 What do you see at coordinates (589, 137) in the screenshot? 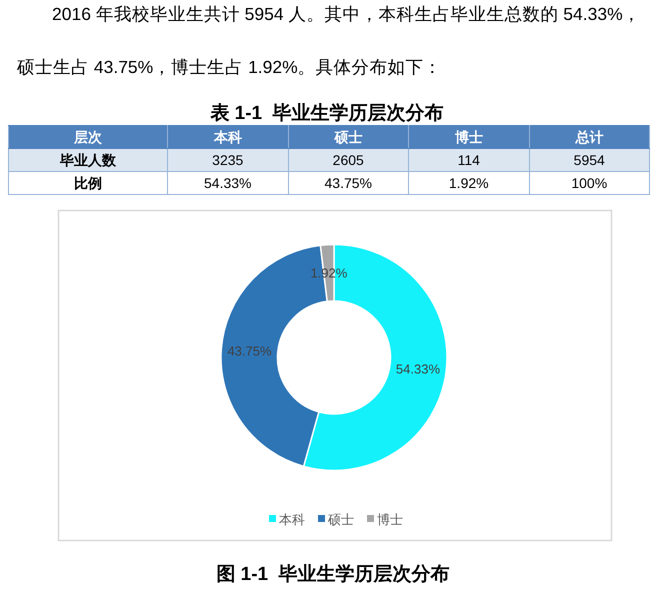
I see `text: 总计` at bounding box center [589, 137].